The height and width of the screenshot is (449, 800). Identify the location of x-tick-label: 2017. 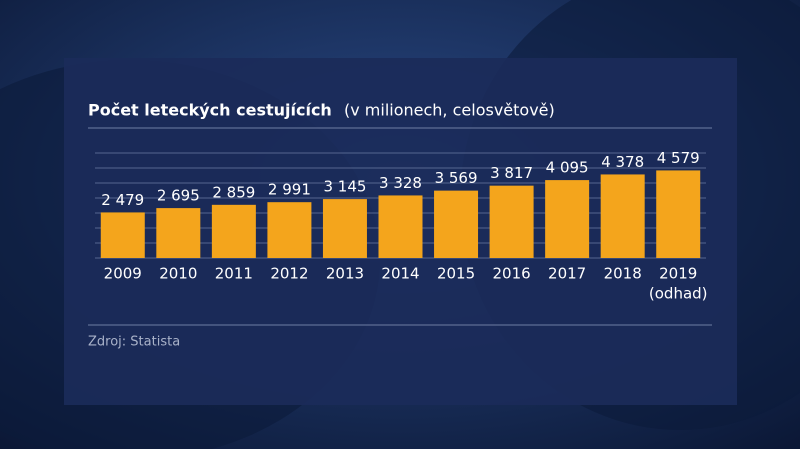
(567, 274).